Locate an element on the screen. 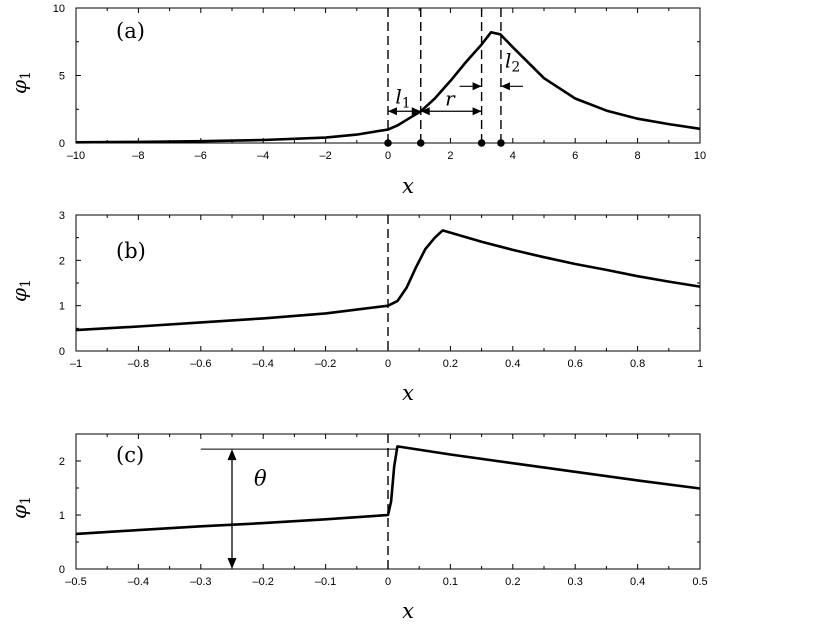 This screenshot has height=626, width=830. x-tick-label: –1 is located at coordinates (76, 364).